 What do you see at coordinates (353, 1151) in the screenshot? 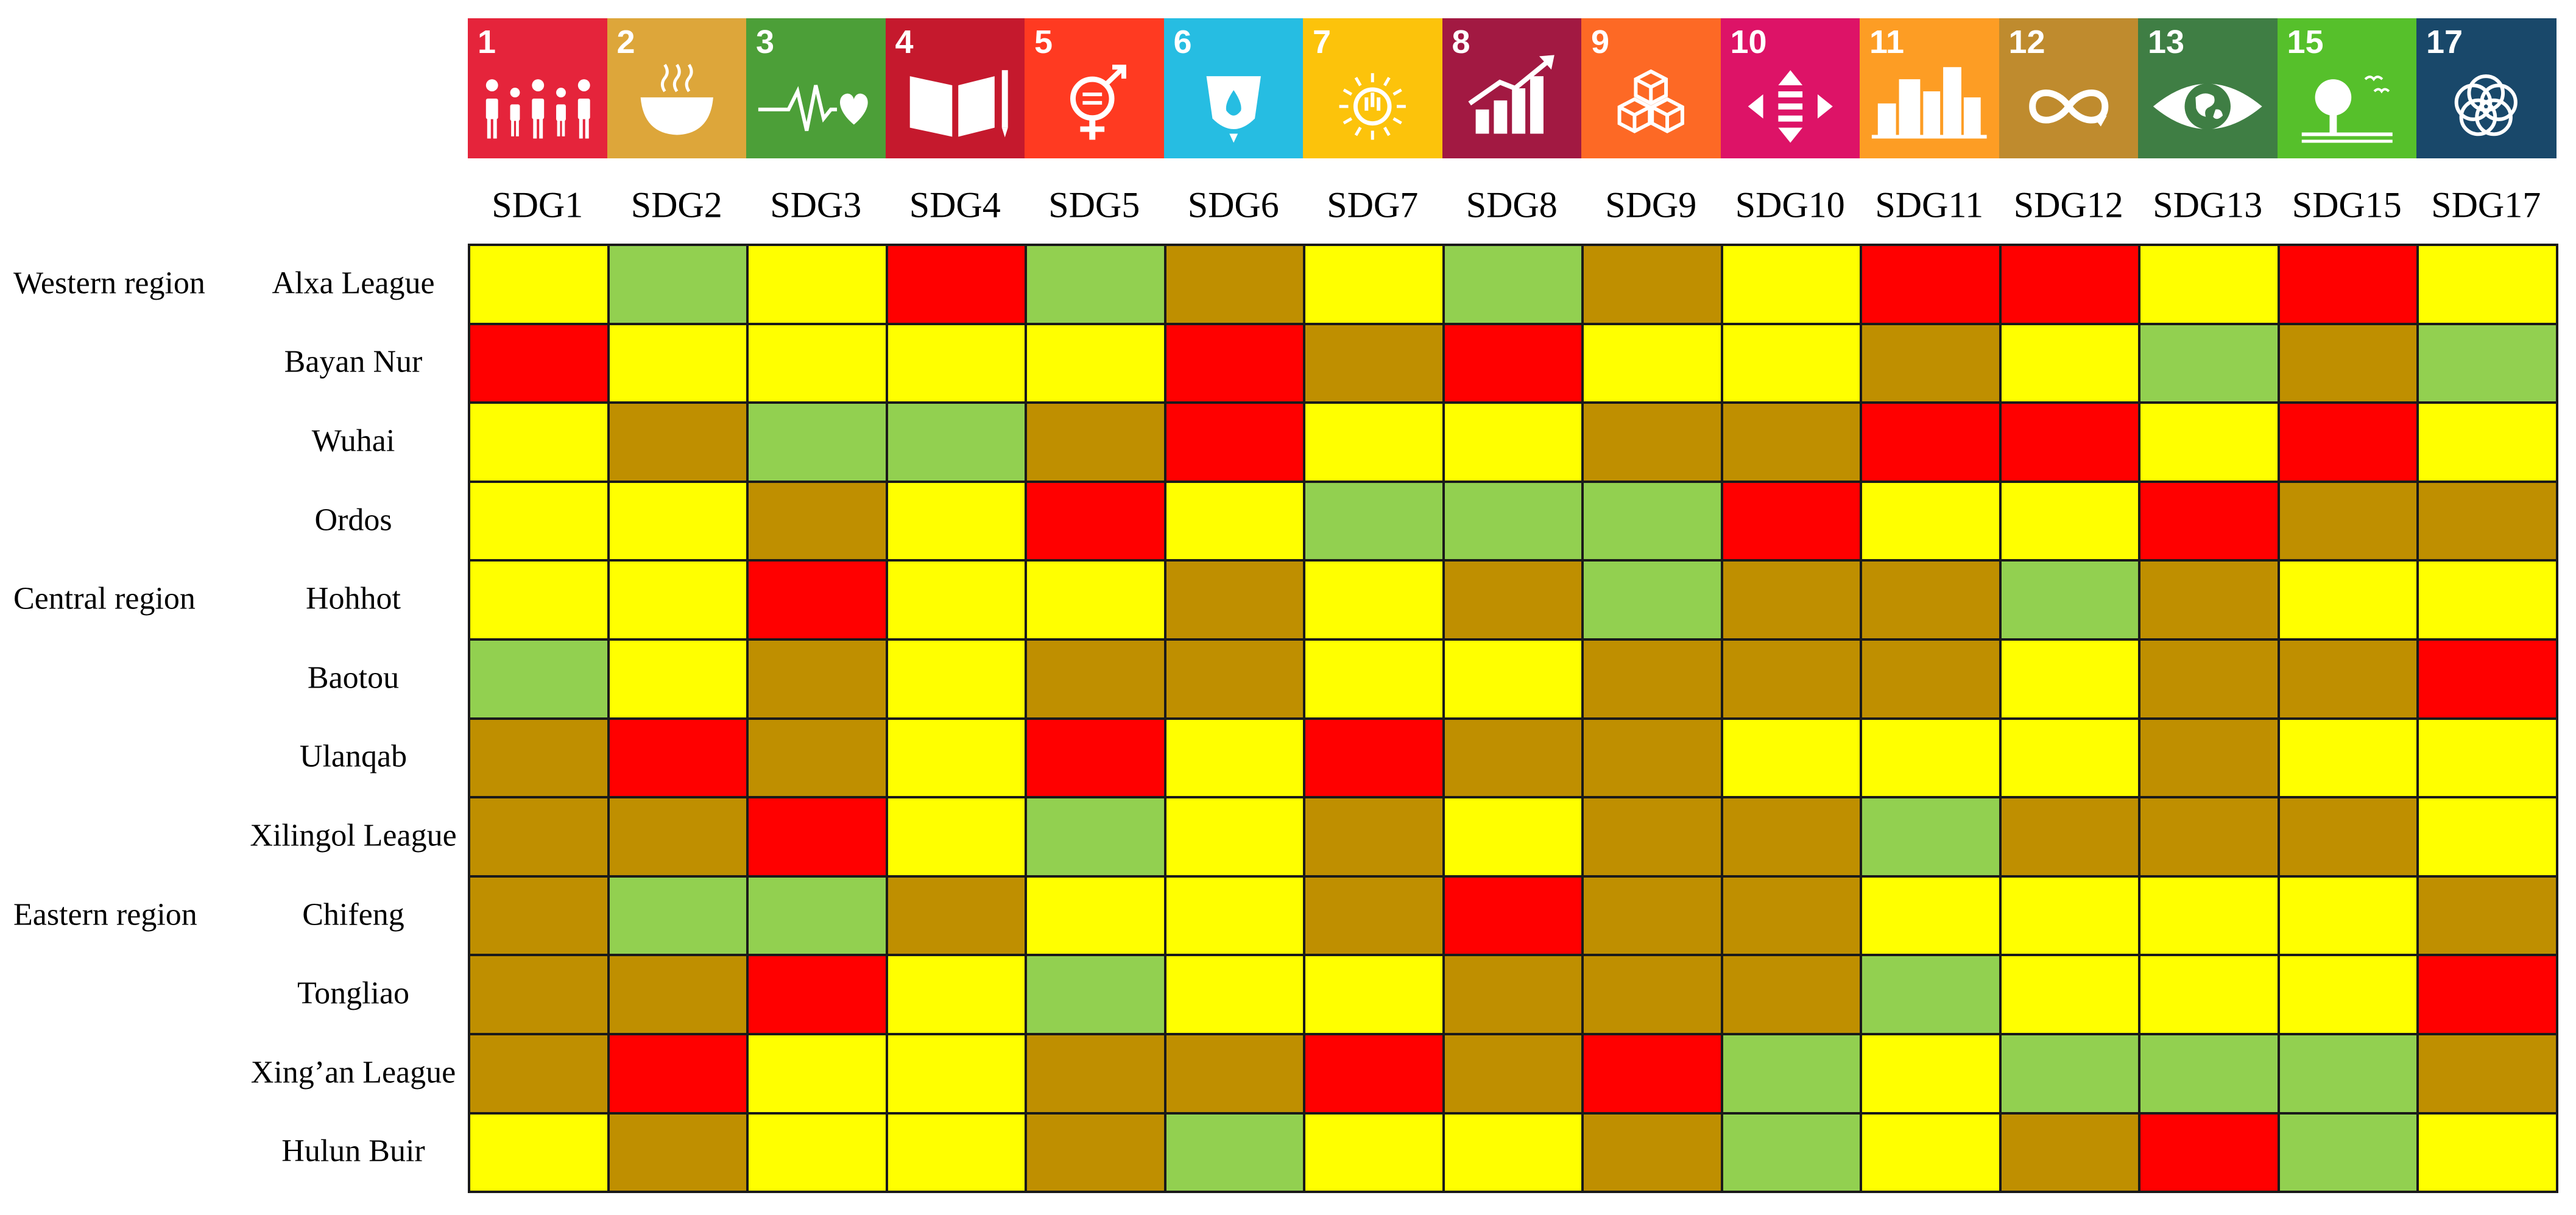
I see `city-row-label: Hulun Buir` at bounding box center [353, 1151].